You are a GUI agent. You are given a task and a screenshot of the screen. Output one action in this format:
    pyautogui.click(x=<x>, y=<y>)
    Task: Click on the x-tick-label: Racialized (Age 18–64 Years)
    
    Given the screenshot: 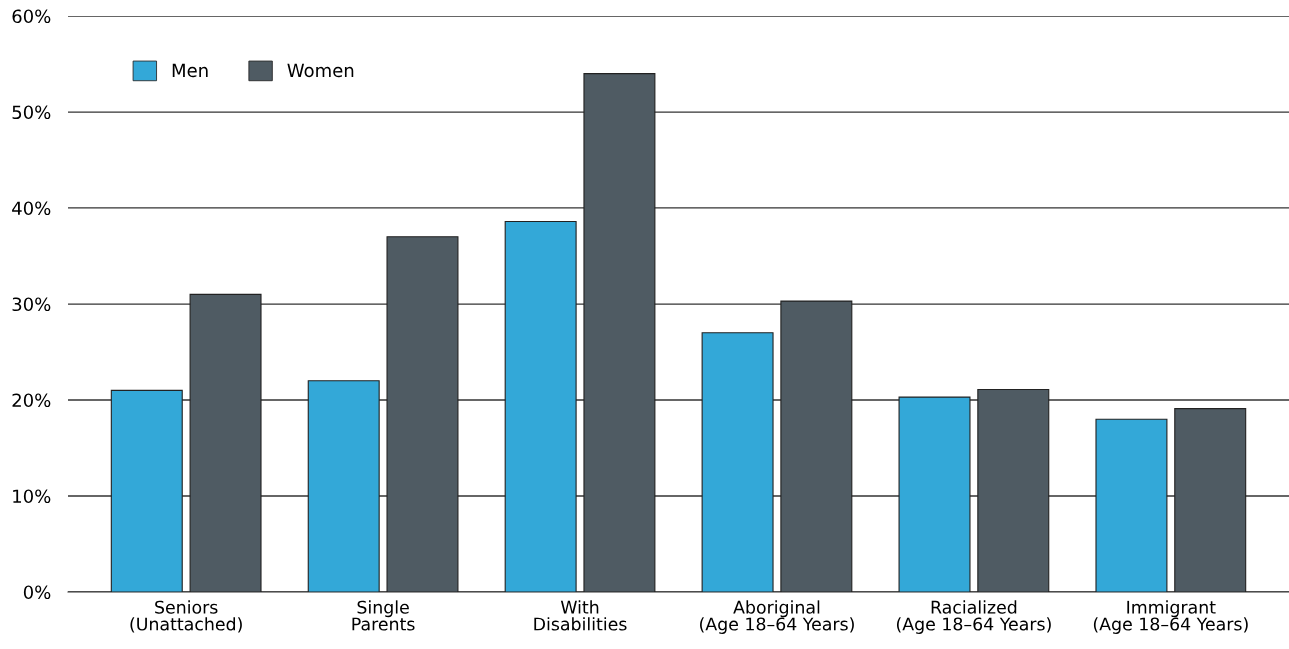 What is the action you would take?
    pyautogui.click(x=973, y=617)
    